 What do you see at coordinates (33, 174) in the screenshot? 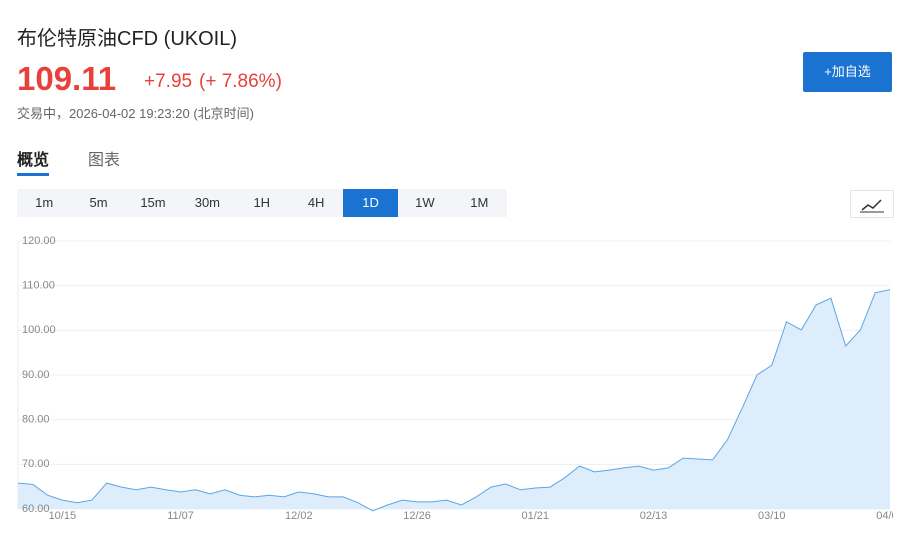
I see `tab-indicator` at bounding box center [33, 174].